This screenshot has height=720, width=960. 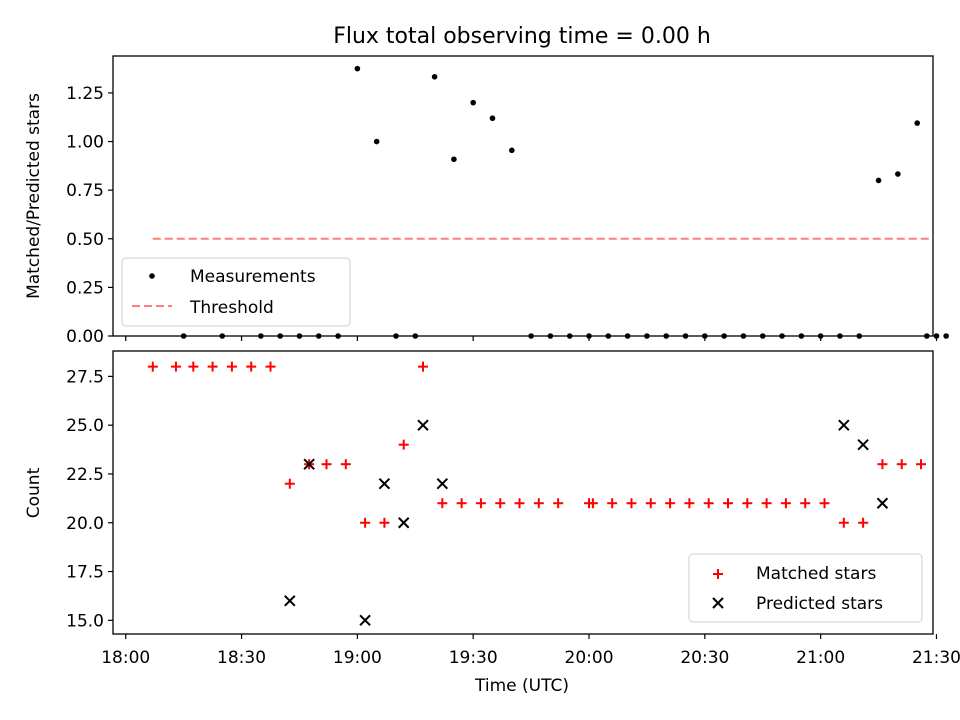 I want to click on bottom-legend-box, so click(x=805, y=588).